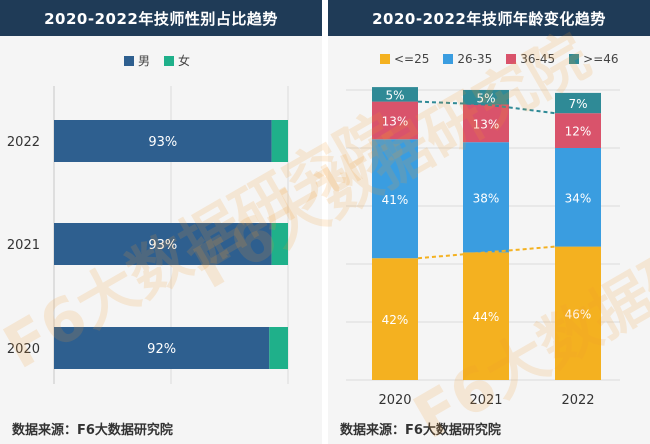 The image size is (650, 444). I want to click on age-legend: <=25 26-35 36-45 >=46, so click(499, 59).